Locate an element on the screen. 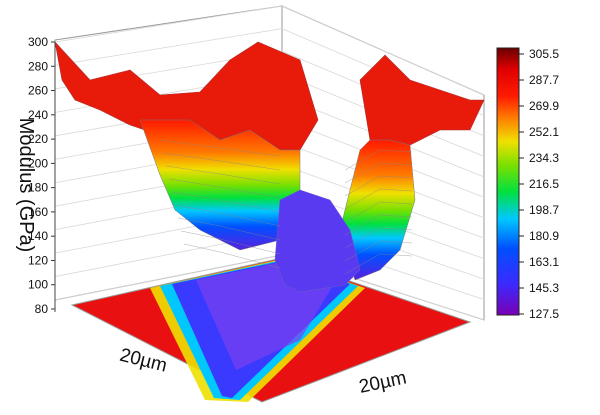 The height and width of the screenshot is (415, 600). z-tick-label: 160 is located at coordinates (38, 212).